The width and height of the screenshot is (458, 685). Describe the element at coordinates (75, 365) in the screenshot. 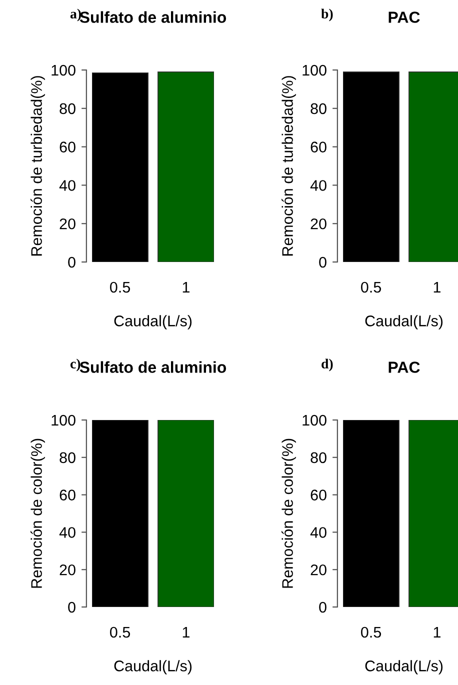

I see `text: c)` at that location.